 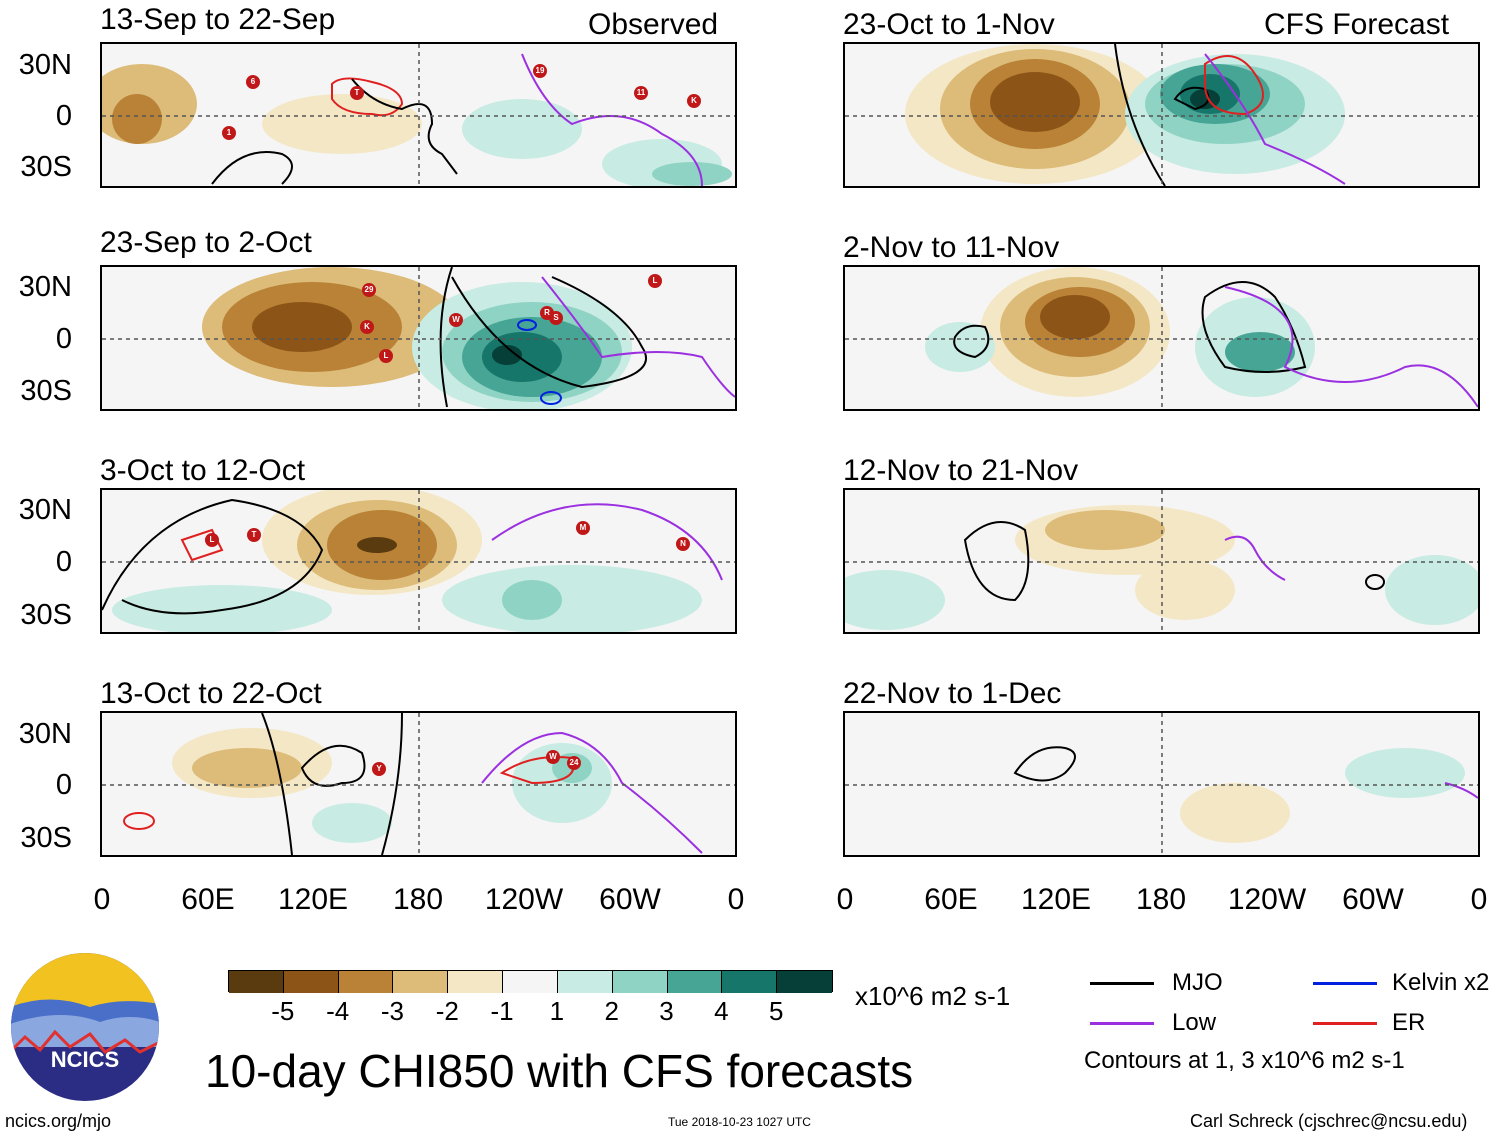 I want to click on panel-title: 13-Oct to 22-Oct, so click(x=211, y=693).